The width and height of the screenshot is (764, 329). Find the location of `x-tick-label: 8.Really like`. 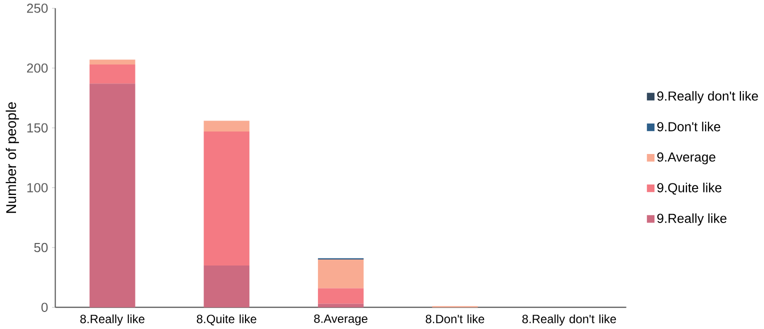

x-tick-label: 8.Really like is located at coordinates (112, 320).